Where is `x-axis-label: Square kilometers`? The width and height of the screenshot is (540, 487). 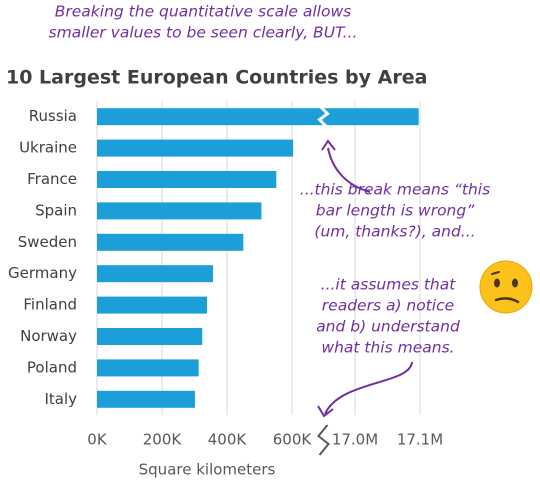
x-axis-label: Square kilometers is located at coordinates (207, 470).